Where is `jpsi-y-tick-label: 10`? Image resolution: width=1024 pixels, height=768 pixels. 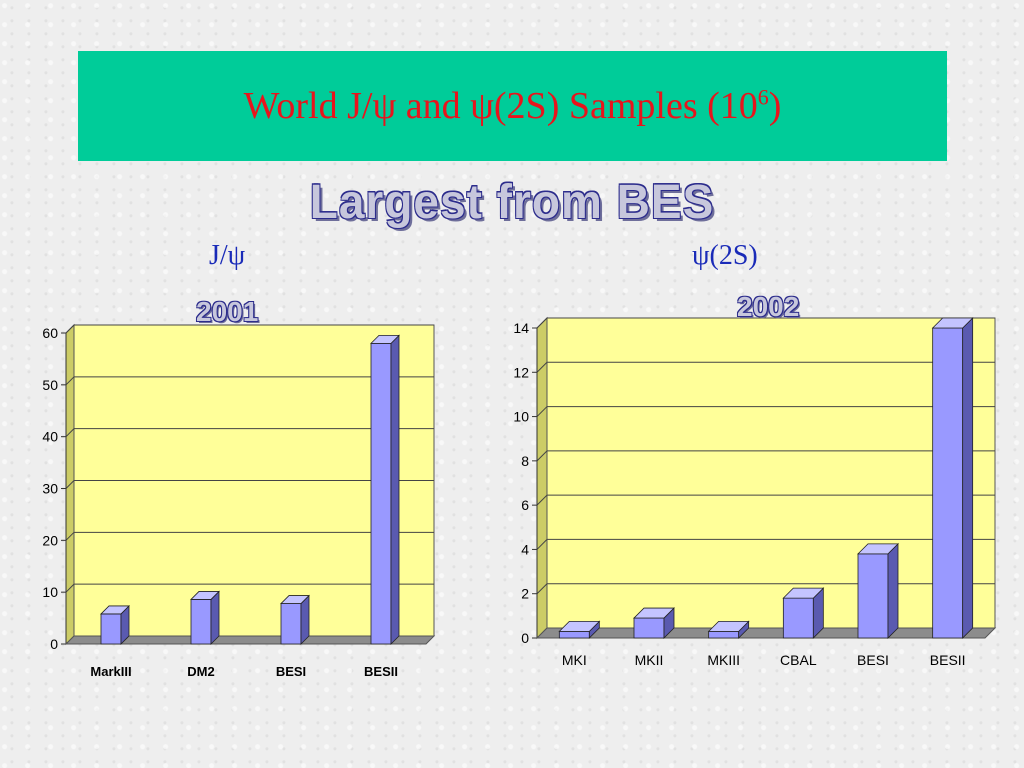 jpsi-y-tick-label: 10 is located at coordinates (50, 592).